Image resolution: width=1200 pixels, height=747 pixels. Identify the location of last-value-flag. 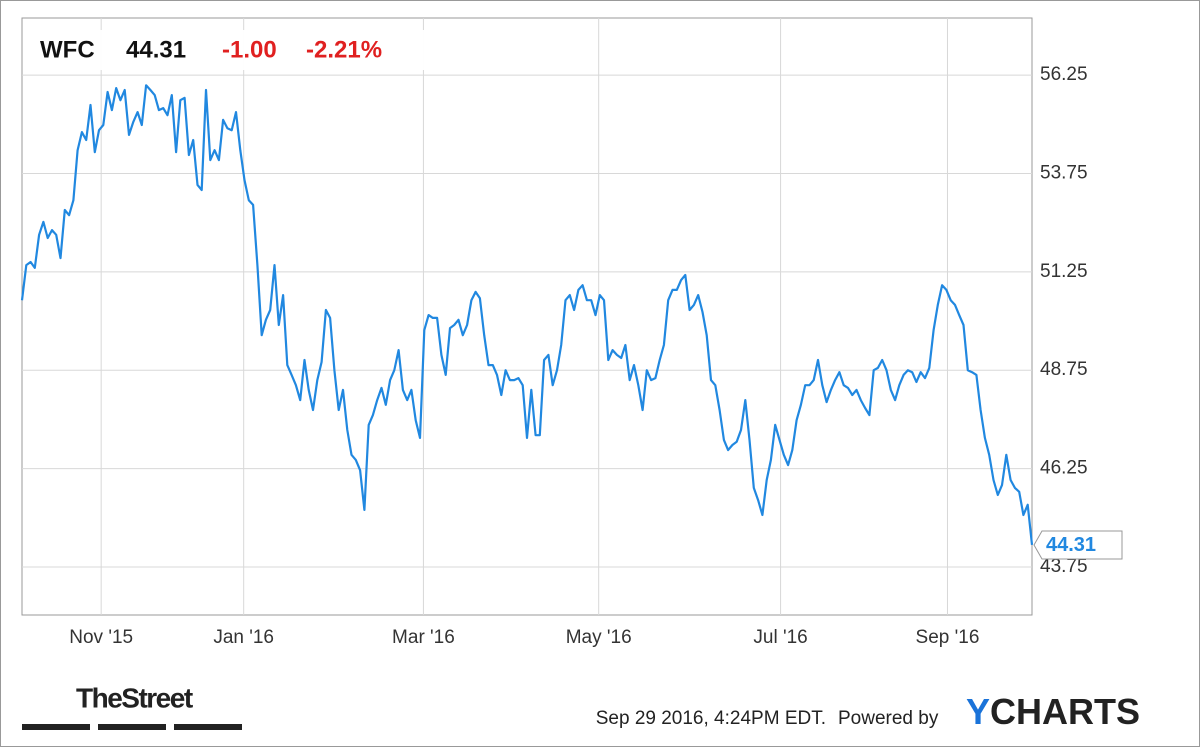
(1078, 545).